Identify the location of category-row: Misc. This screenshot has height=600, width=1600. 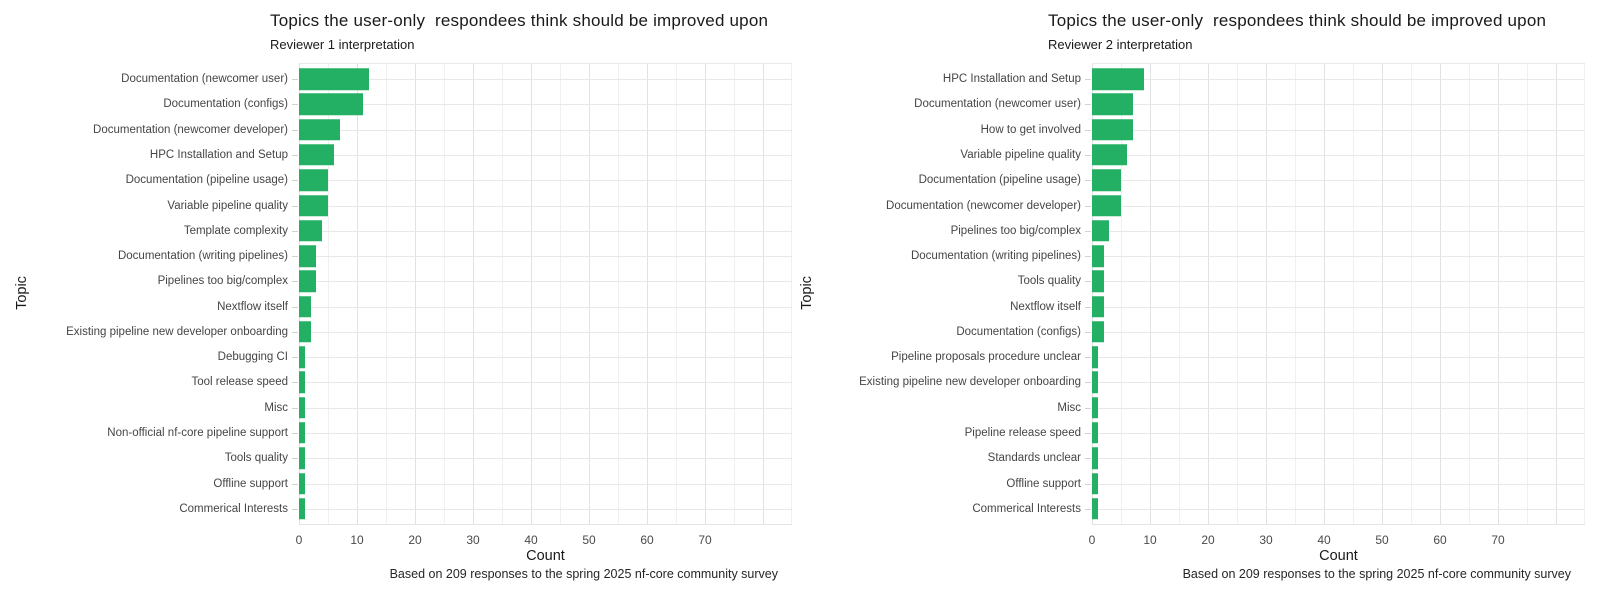
(528, 407).